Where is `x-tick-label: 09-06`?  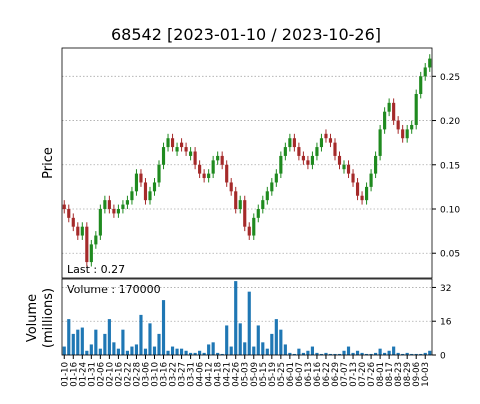
x-tick-label: 09-06 is located at coordinates (417, 374).